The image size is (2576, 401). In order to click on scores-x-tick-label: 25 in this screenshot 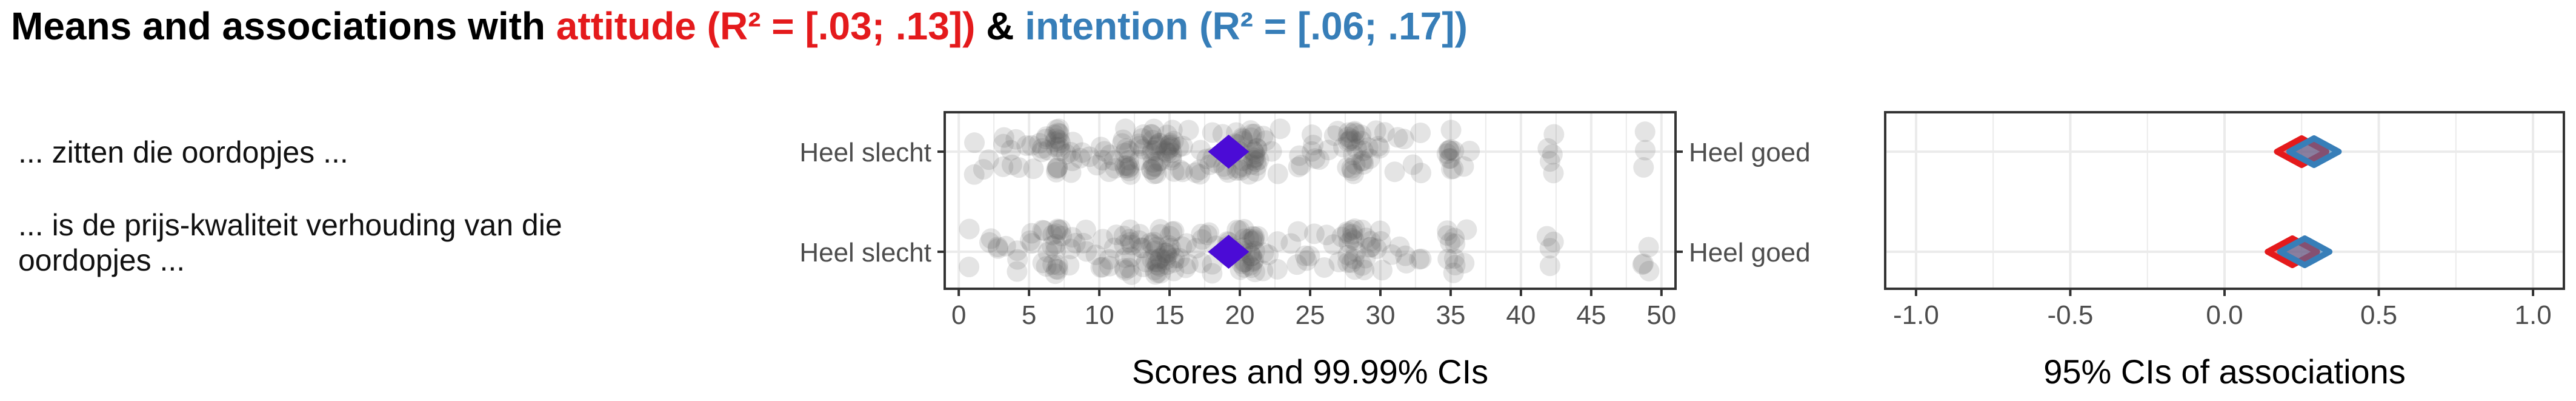, I will do `click(1310, 315)`.